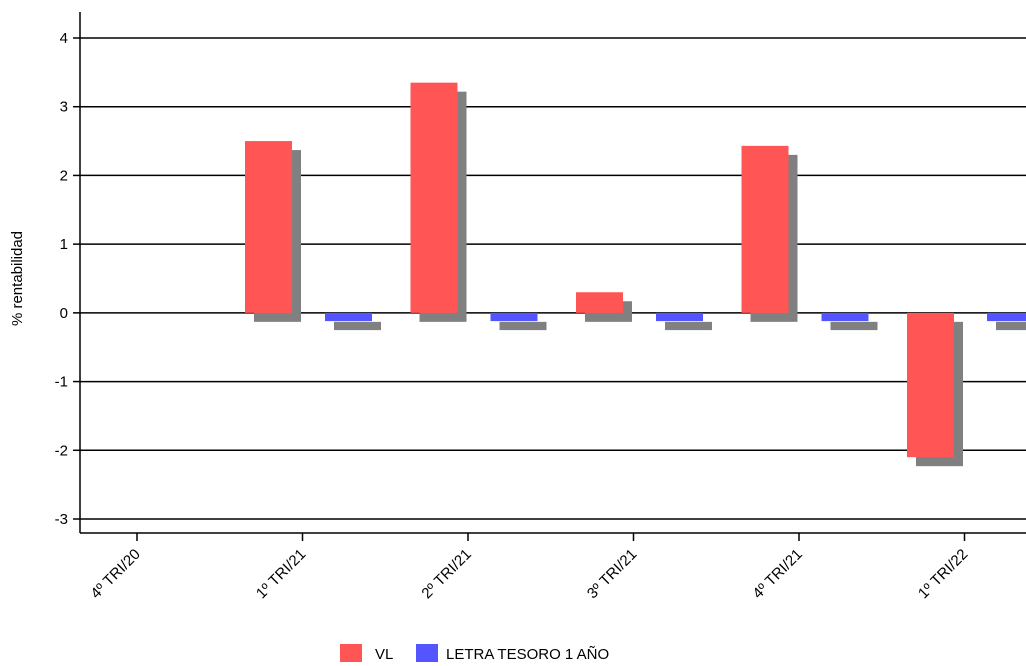 Image resolution: width=1026 pixels, height=666 pixels. I want to click on y-tick-label: -2, so click(61, 450).